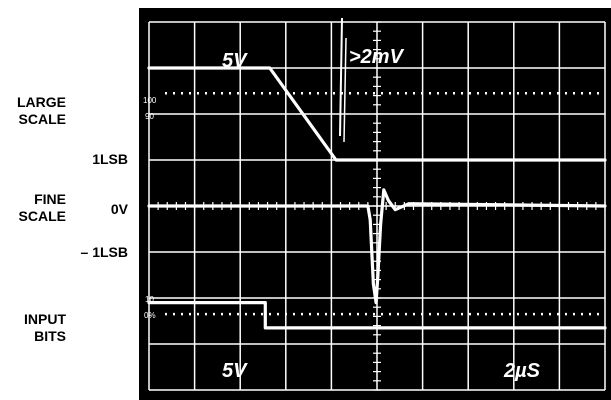 This screenshot has width=611, height=400. Describe the element at coordinates (235, 371) in the screenshot. I see `bottom-volt-annotation: 5V` at that location.